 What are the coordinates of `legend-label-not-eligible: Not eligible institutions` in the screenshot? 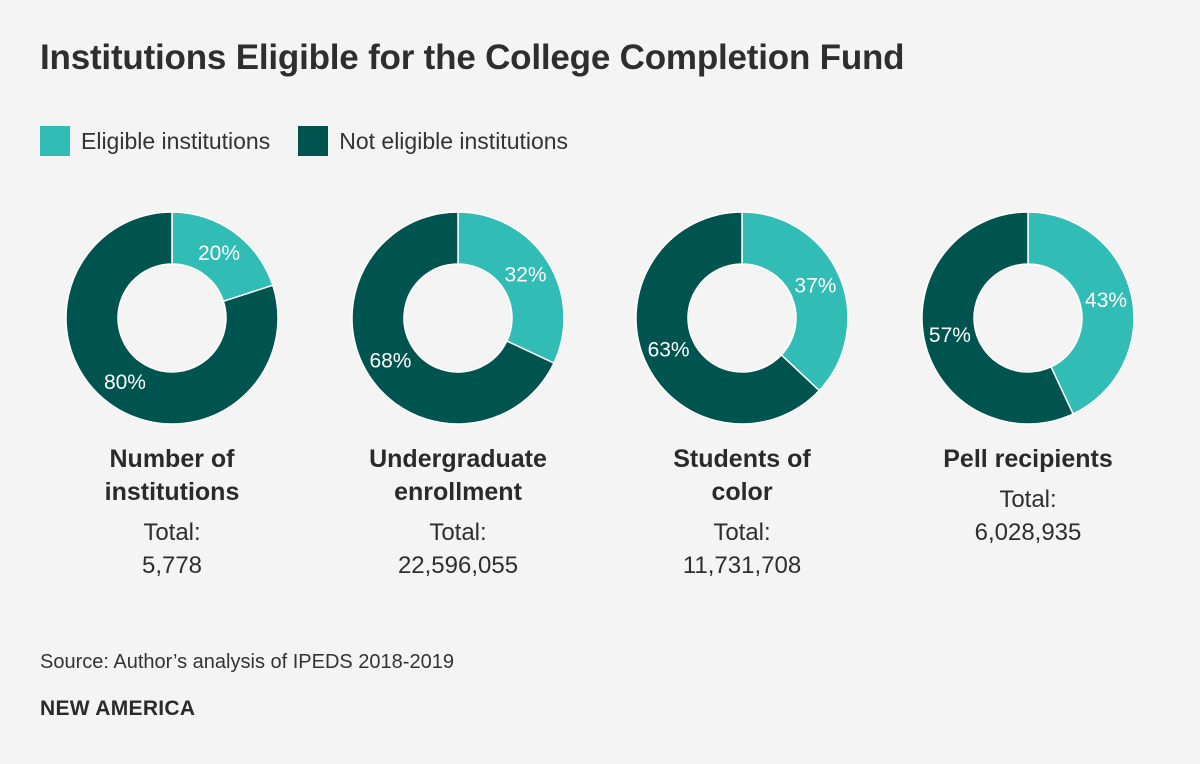 It's located at (454, 140).